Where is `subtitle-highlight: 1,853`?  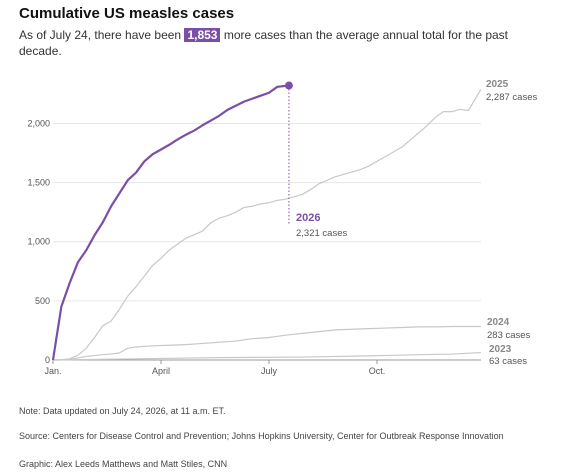
subtitle-highlight: 1,853 is located at coordinates (202, 35).